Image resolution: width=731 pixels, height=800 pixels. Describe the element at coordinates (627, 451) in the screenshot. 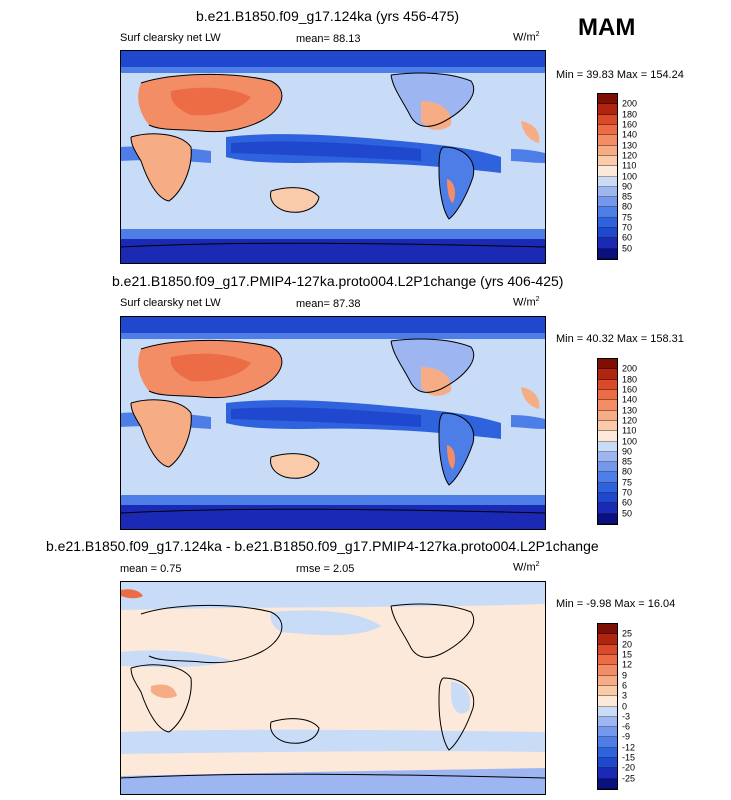

I see `colorbar-tick-label: 90` at that location.